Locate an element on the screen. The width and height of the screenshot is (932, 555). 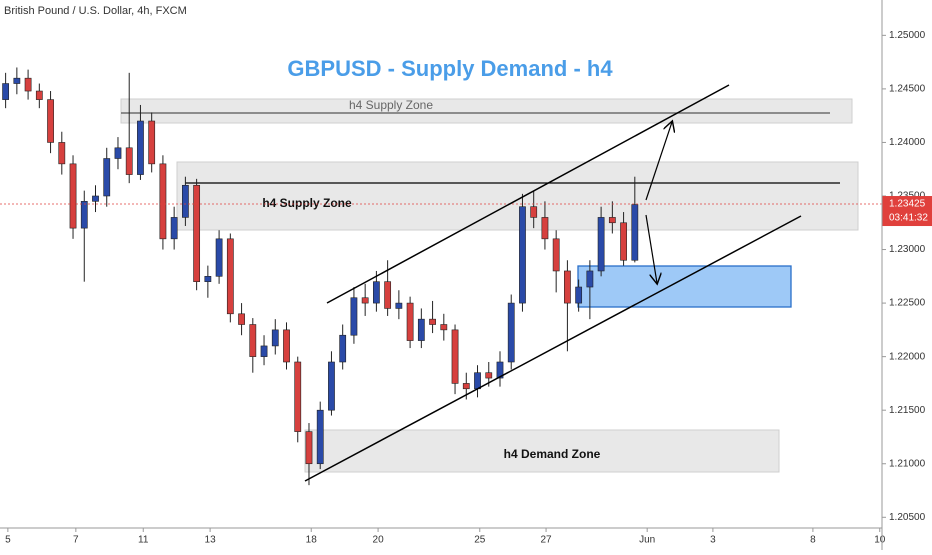
x-tick-label: 11 is located at coordinates (143, 540).